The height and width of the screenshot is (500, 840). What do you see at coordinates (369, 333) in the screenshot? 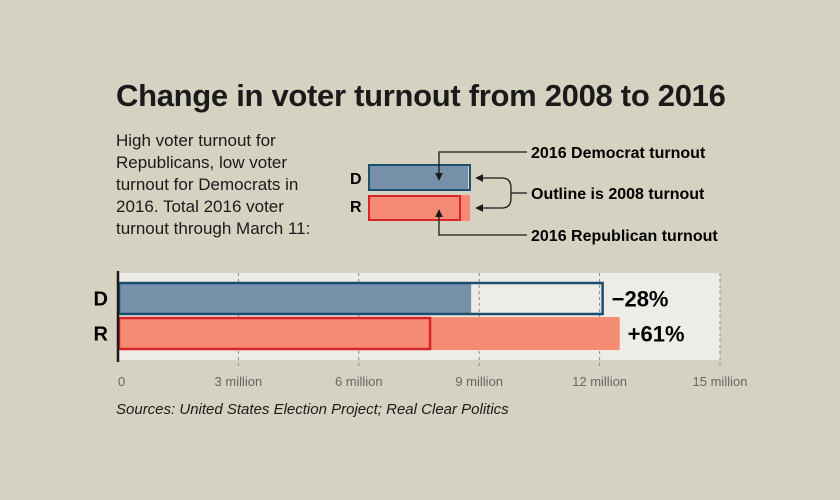
I see `bar-2016-r` at bounding box center [369, 333].